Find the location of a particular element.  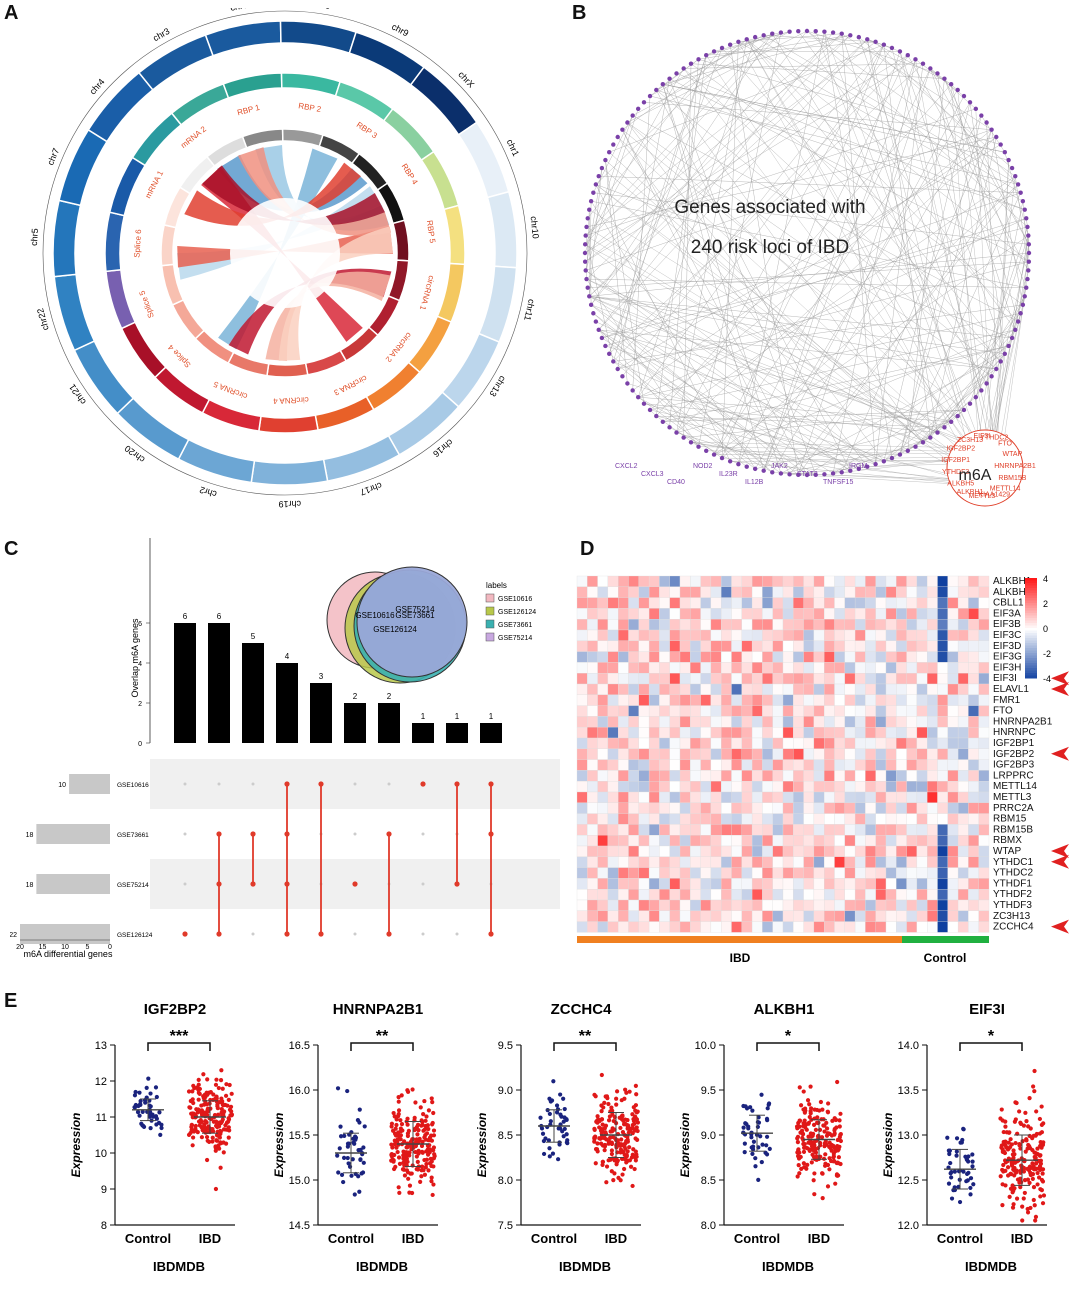

network-center-text-2: 240 risk loci of IBD is located at coordinates (770, 247).